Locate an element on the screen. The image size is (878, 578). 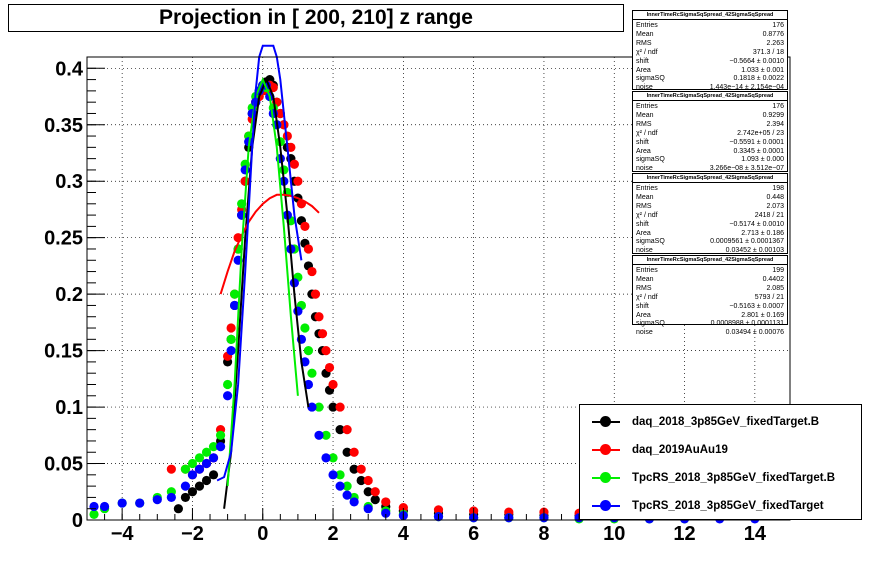
stats-row: RMS 2.073 is located at coordinates (710, 207).